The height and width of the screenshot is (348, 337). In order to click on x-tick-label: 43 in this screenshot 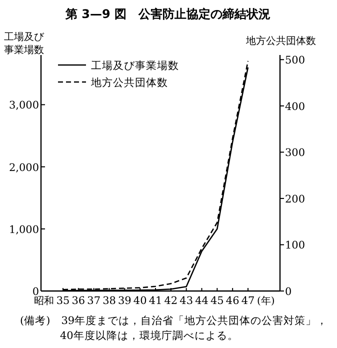, I will do `click(187, 301)`.